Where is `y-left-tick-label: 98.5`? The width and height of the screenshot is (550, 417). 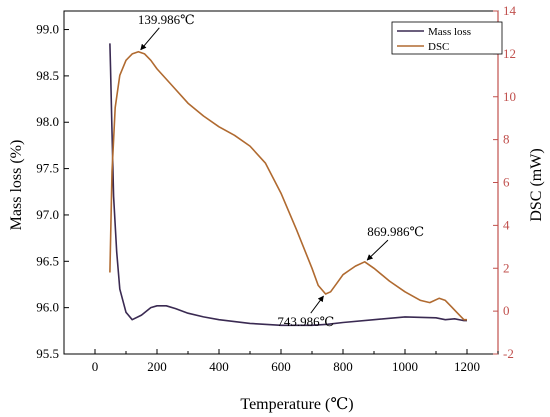
y-left-tick-label: 98.5 is located at coordinates (47, 75).